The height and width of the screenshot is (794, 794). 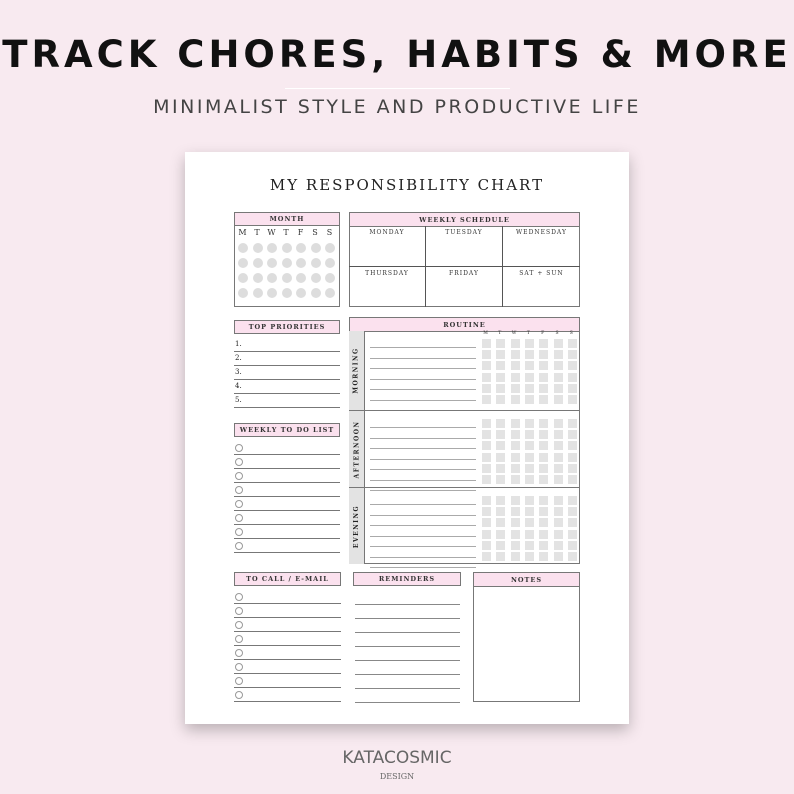 I want to click on schedule-cell-monday: MONDAY, so click(x=387, y=246).